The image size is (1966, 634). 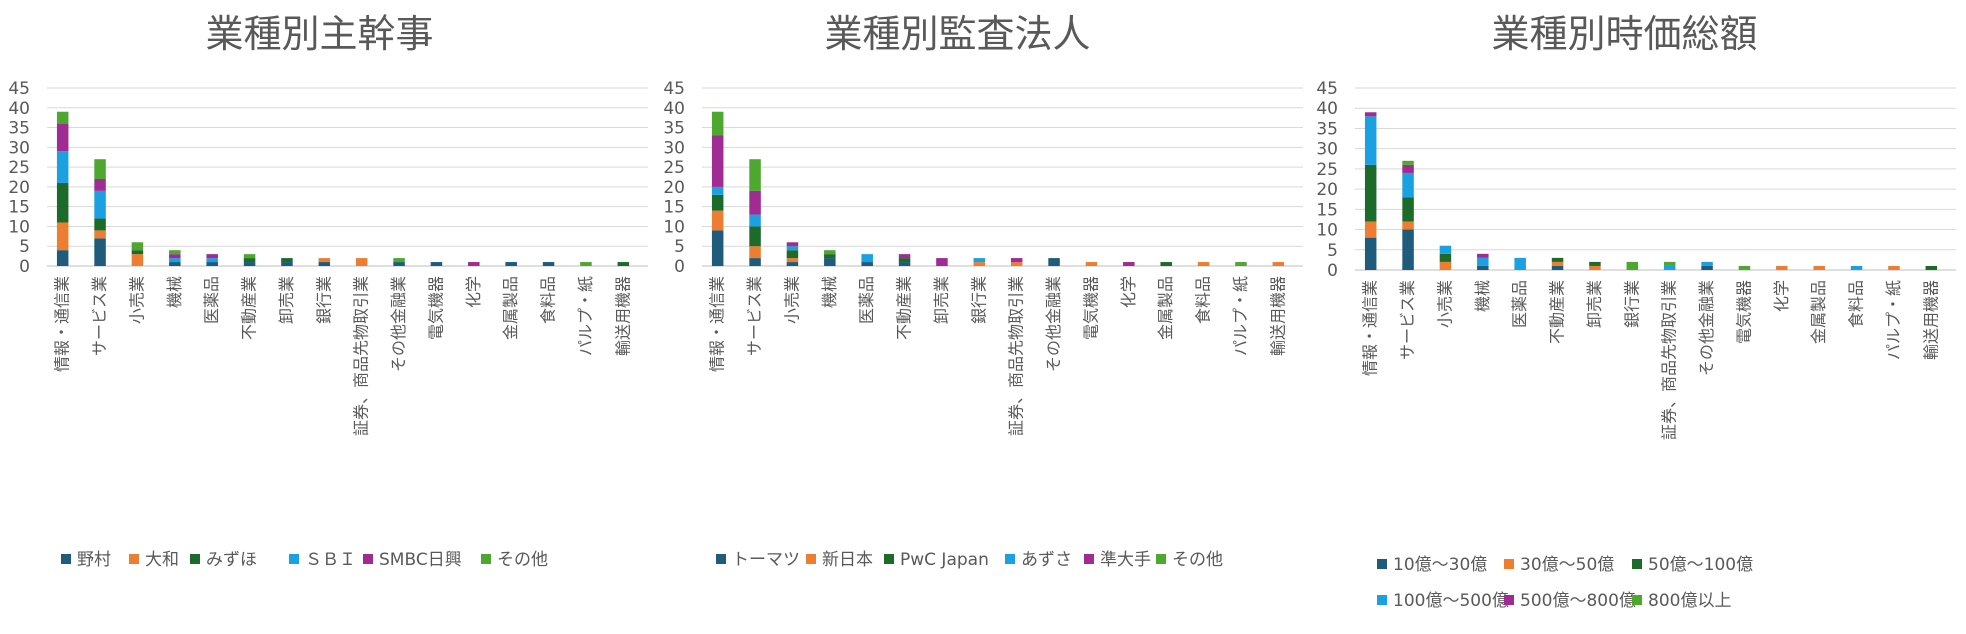 I want to click on legend-item: その他, so click(x=514, y=560).